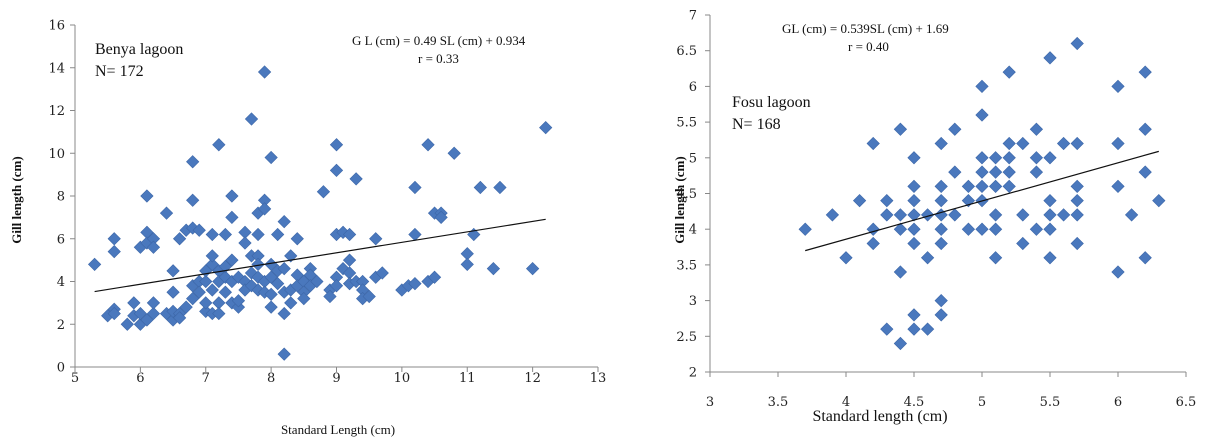 Image resolution: width=1208 pixels, height=439 pixels. Describe the element at coordinates (439, 40) in the screenshot. I see `left-chart-equation: G L (cm) = 0.49 SL (cm) + 0.934` at that location.